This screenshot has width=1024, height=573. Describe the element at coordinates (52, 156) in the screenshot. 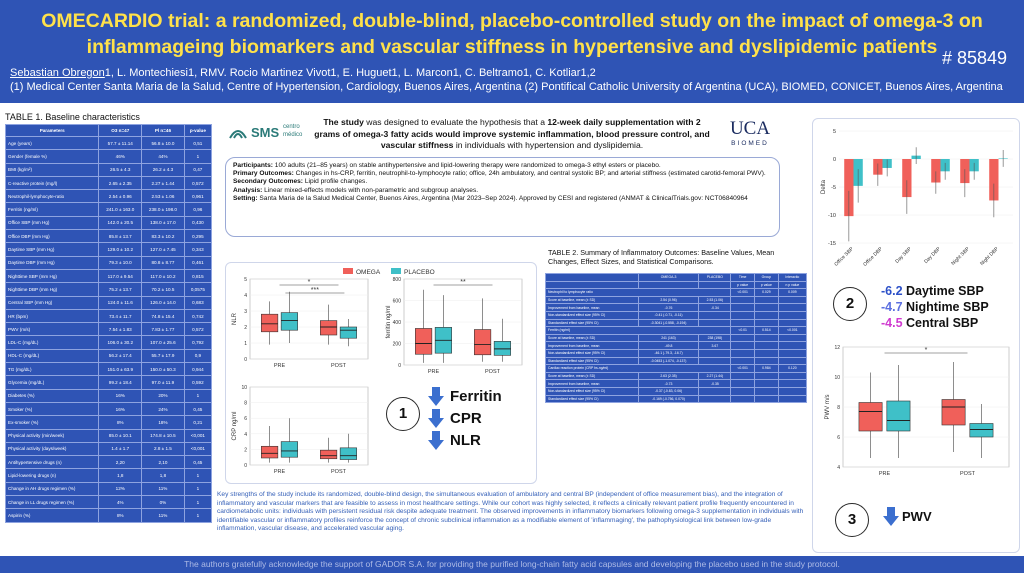

I see `table1-cell: Gender (female %)` at that location.